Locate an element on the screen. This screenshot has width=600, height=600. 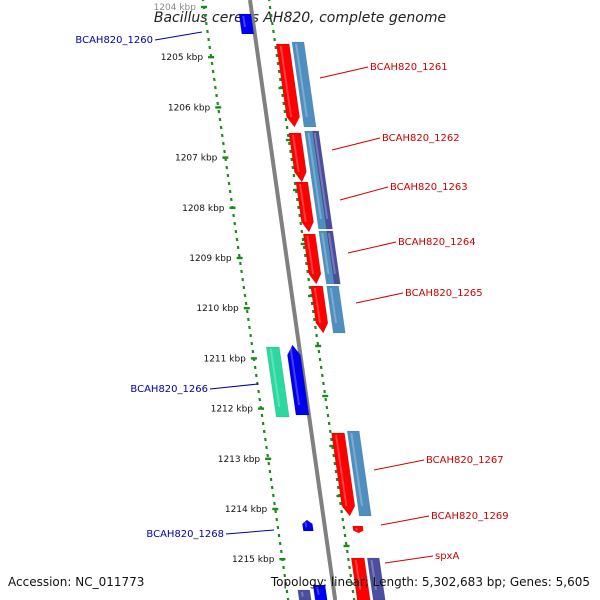
gene-label-right: spxA is located at coordinates (447, 556).